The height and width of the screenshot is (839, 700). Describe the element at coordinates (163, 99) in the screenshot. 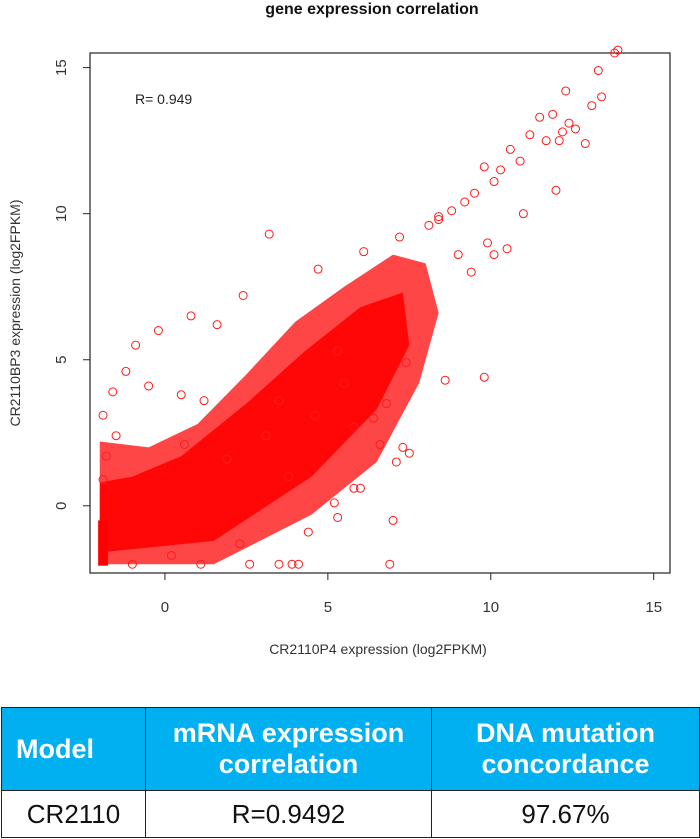

I see `correlation-annotation: R= 0.949` at that location.